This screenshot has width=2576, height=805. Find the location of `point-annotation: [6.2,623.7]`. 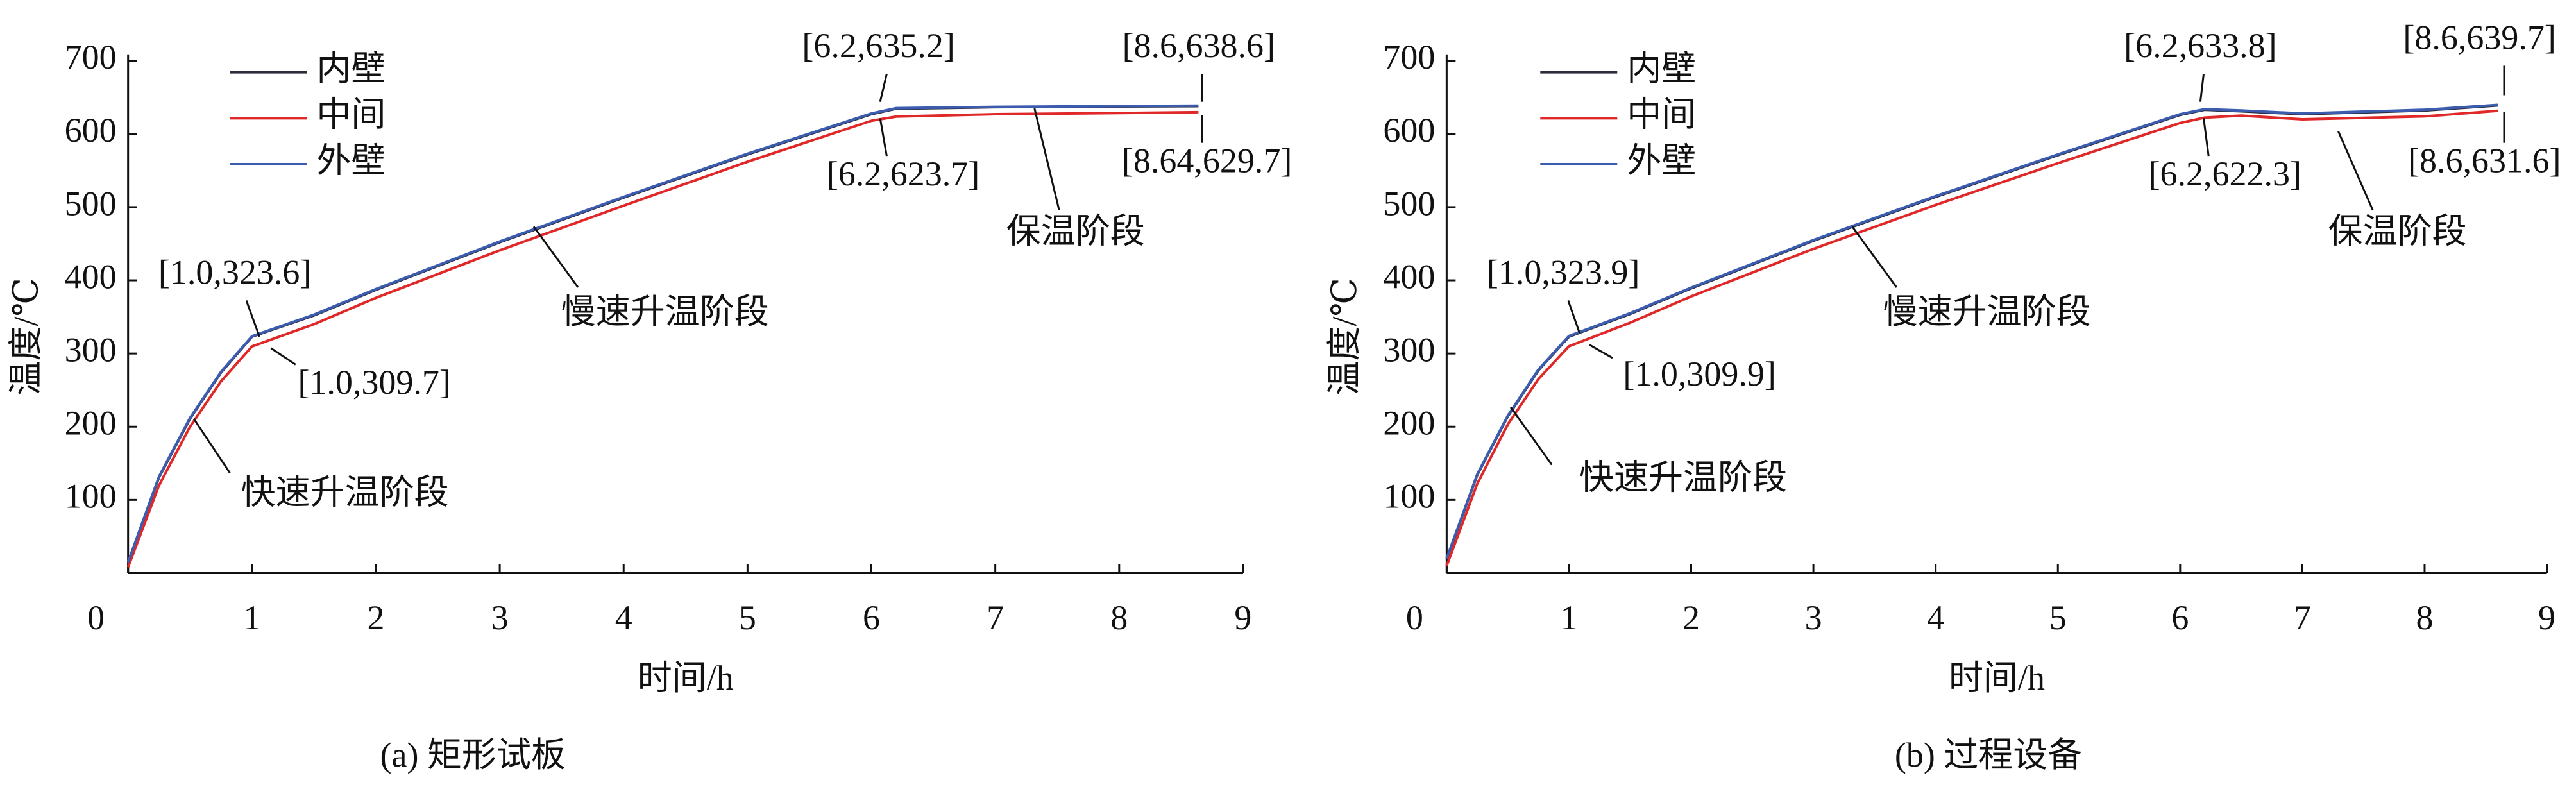

point-annotation: [6.2,623.7] is located at coordinates (903, 174).